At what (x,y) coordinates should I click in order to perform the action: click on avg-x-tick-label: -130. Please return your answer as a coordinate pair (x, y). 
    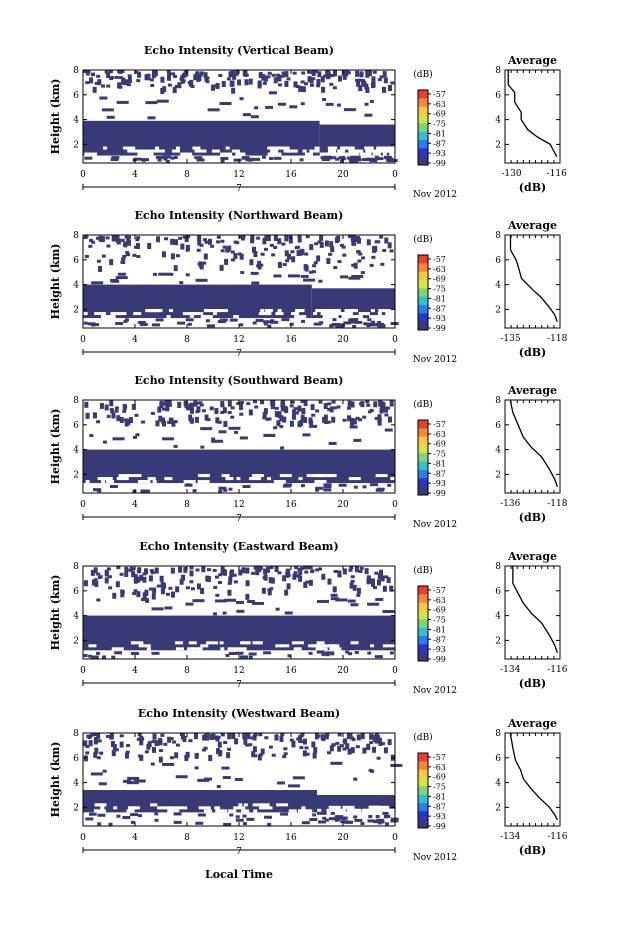
    Looking at the image, I should click on (511, 174).